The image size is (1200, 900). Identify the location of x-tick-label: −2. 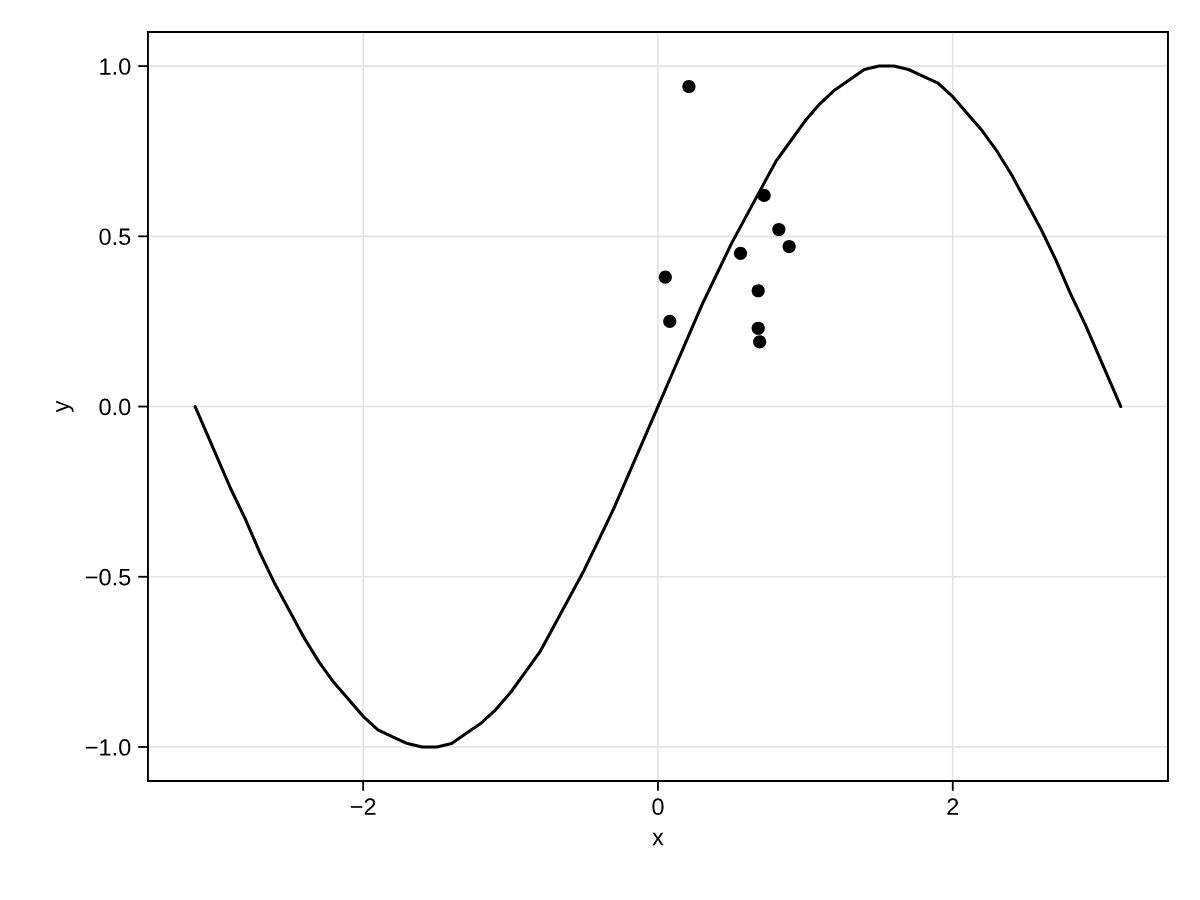
(363, 806).